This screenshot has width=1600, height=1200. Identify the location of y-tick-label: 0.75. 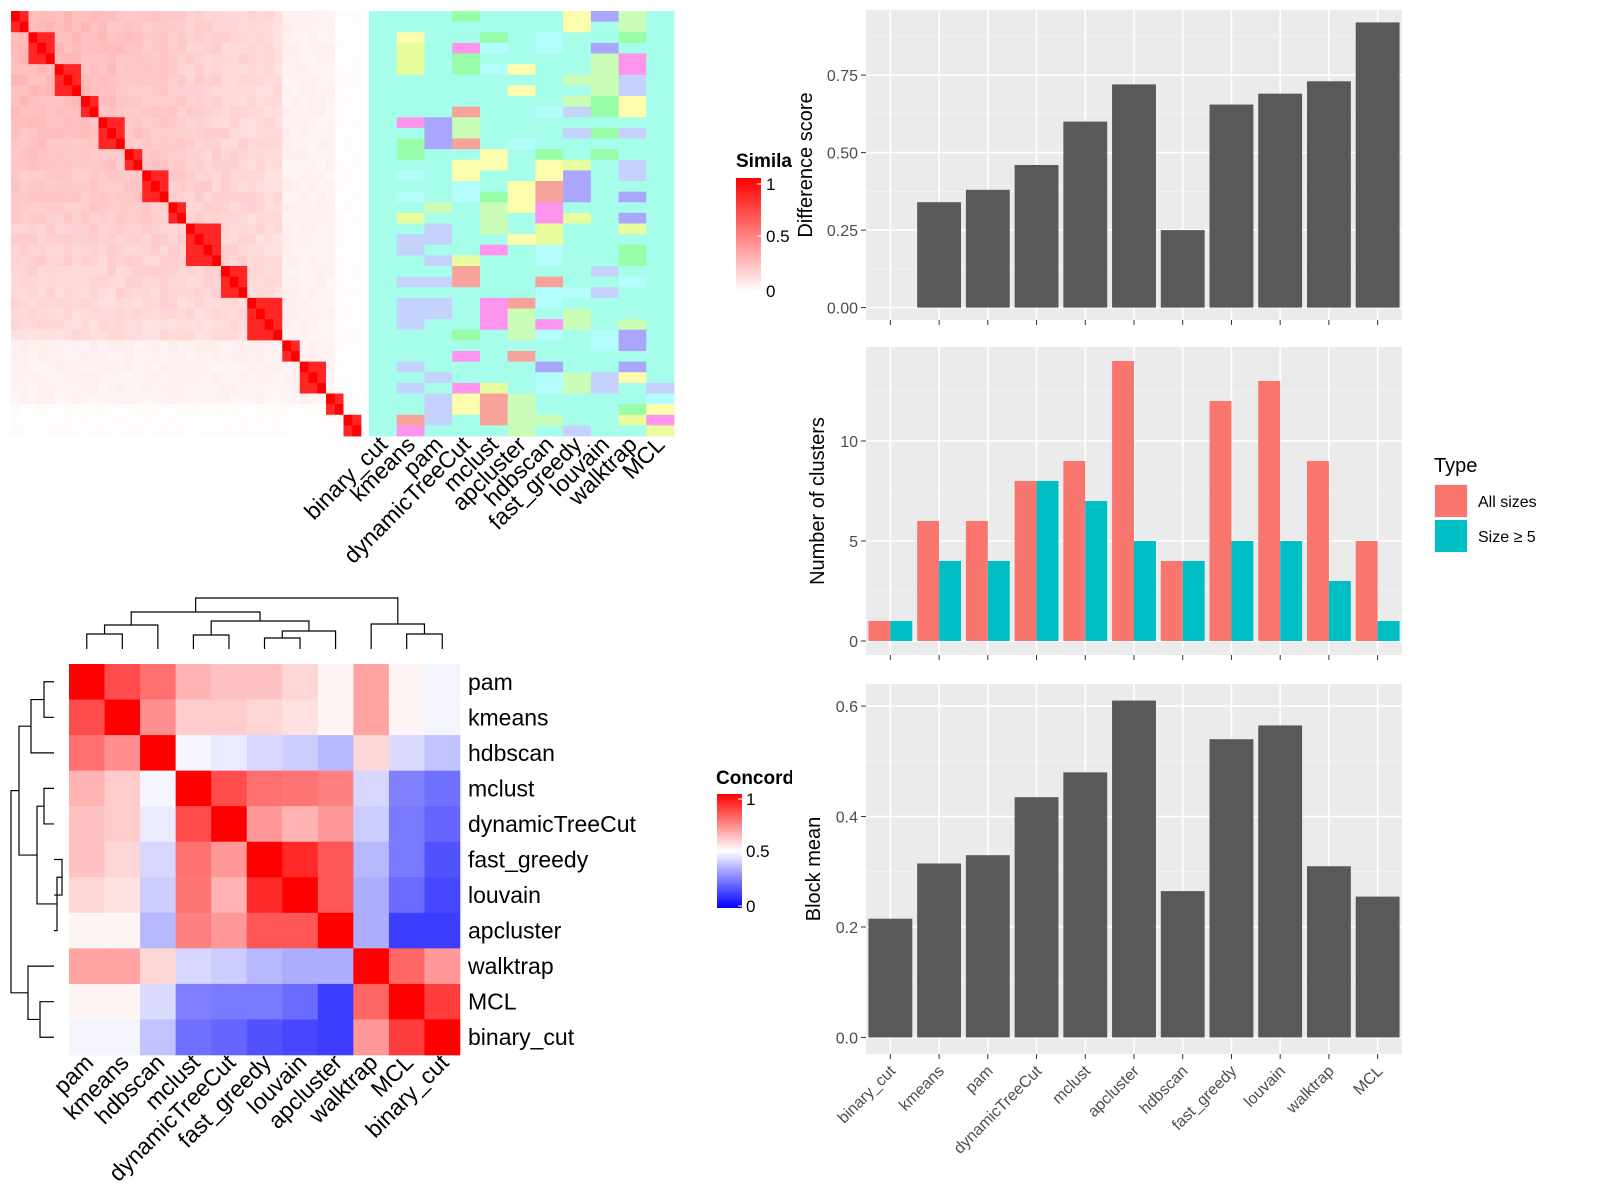
(842, 76).